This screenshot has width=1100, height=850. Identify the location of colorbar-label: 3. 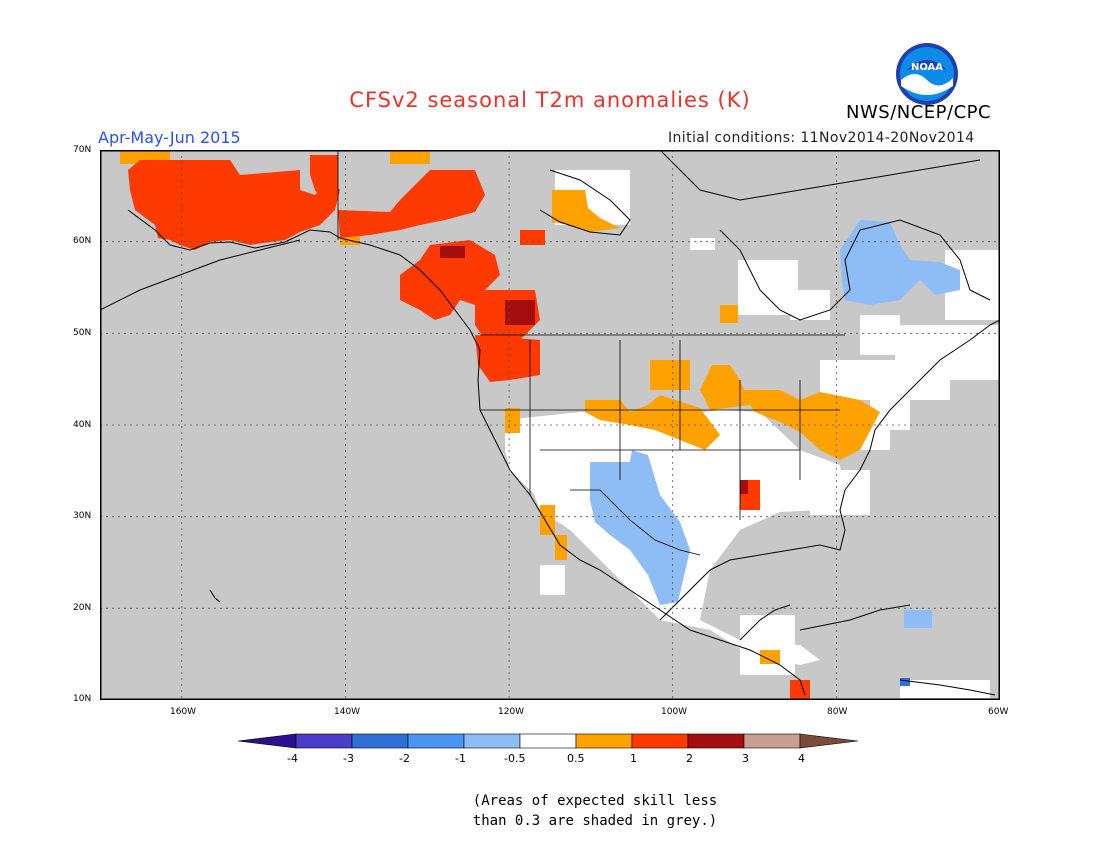
(745, 758).